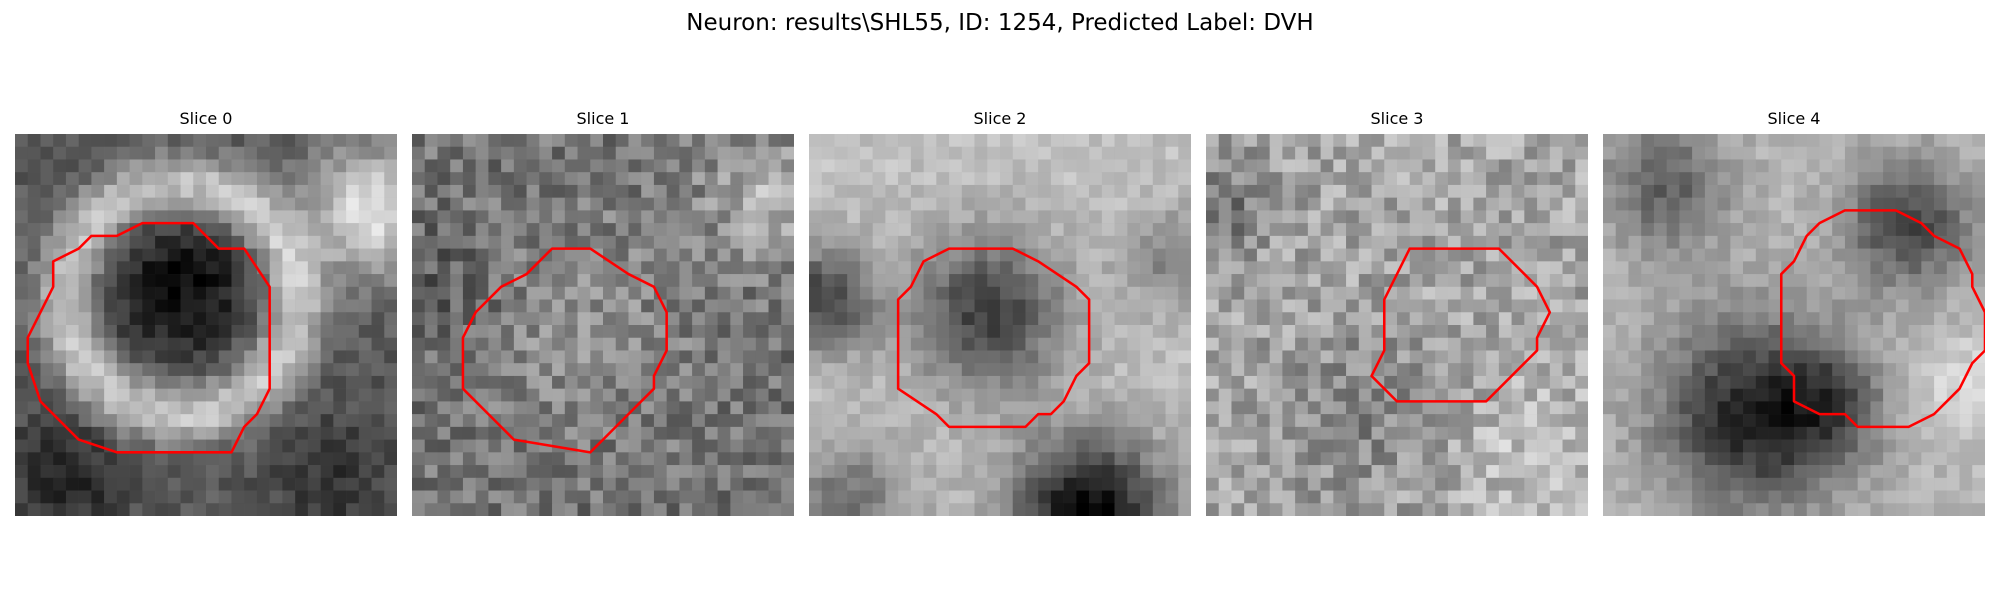 The height and width of the screenshot is (600, 2000). I want to click on slice-title-1: Slice 1, so click(603, 118).